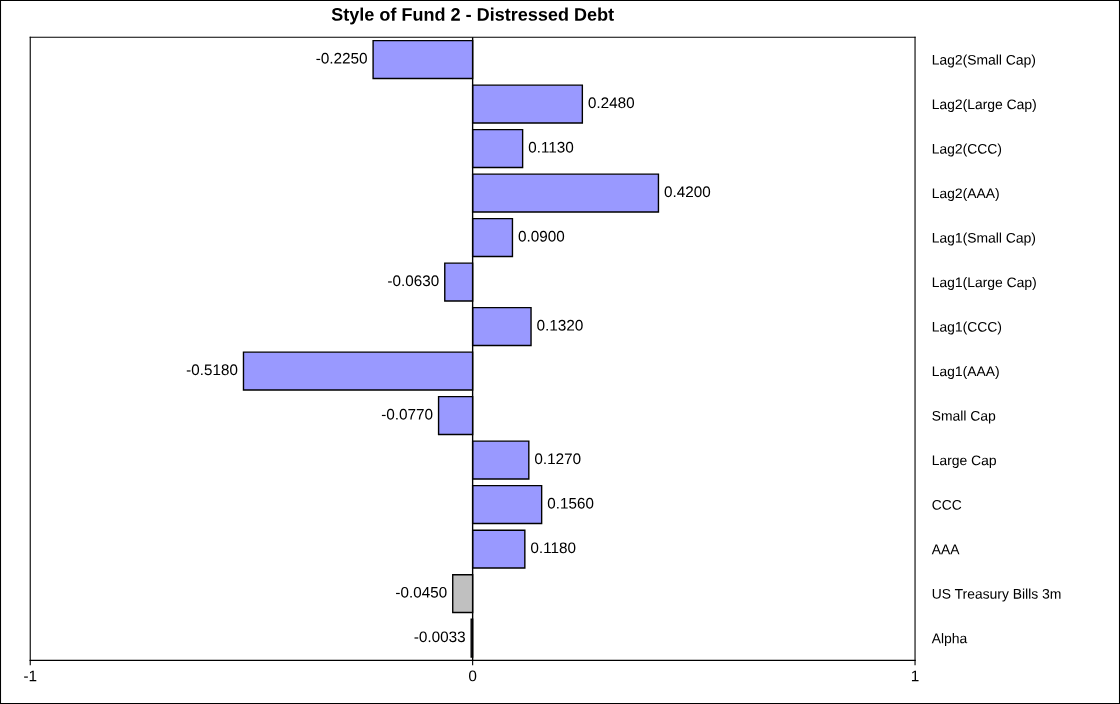 The image size is (1120, 704). What do you see at coordinates (212, 370) in the screenshot?
I see `data-label: -0.5180` at bounding box center [212, 370].